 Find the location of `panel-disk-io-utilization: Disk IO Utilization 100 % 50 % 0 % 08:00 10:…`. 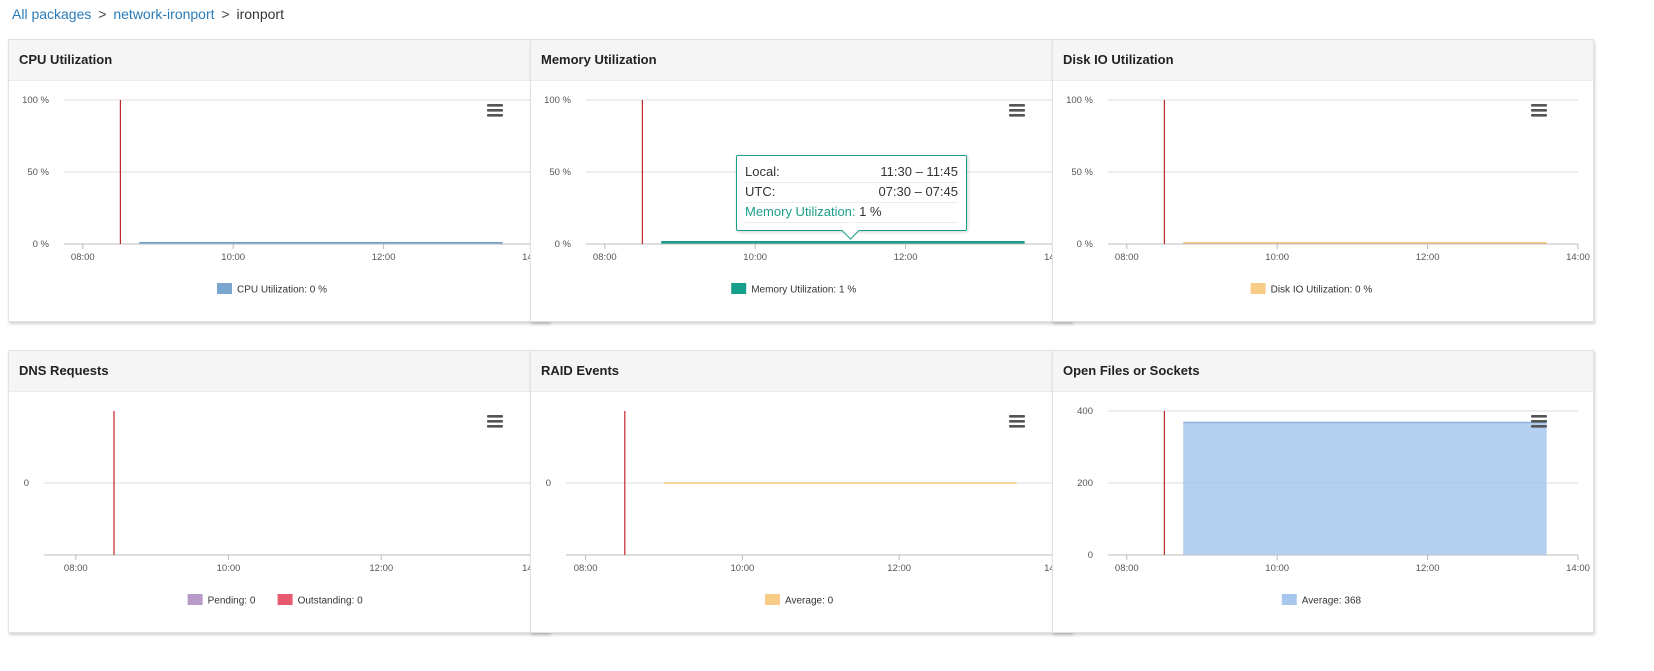

panel-disk-io-utilization: Disk IO Utilization 100 % 50 % 0 % 08:00 10:… is located at coordinates (1323, 180).